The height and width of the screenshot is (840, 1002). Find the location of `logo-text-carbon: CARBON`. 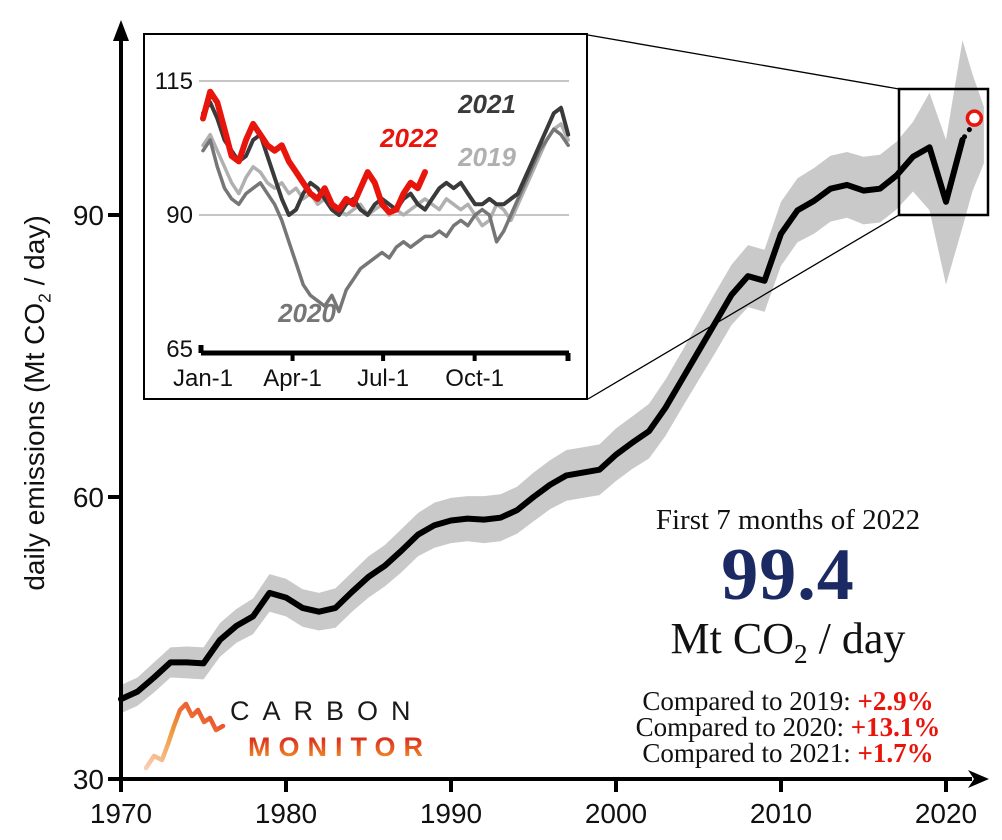

logo-text-carbon: CARBON is located at coordinates (327, 711).